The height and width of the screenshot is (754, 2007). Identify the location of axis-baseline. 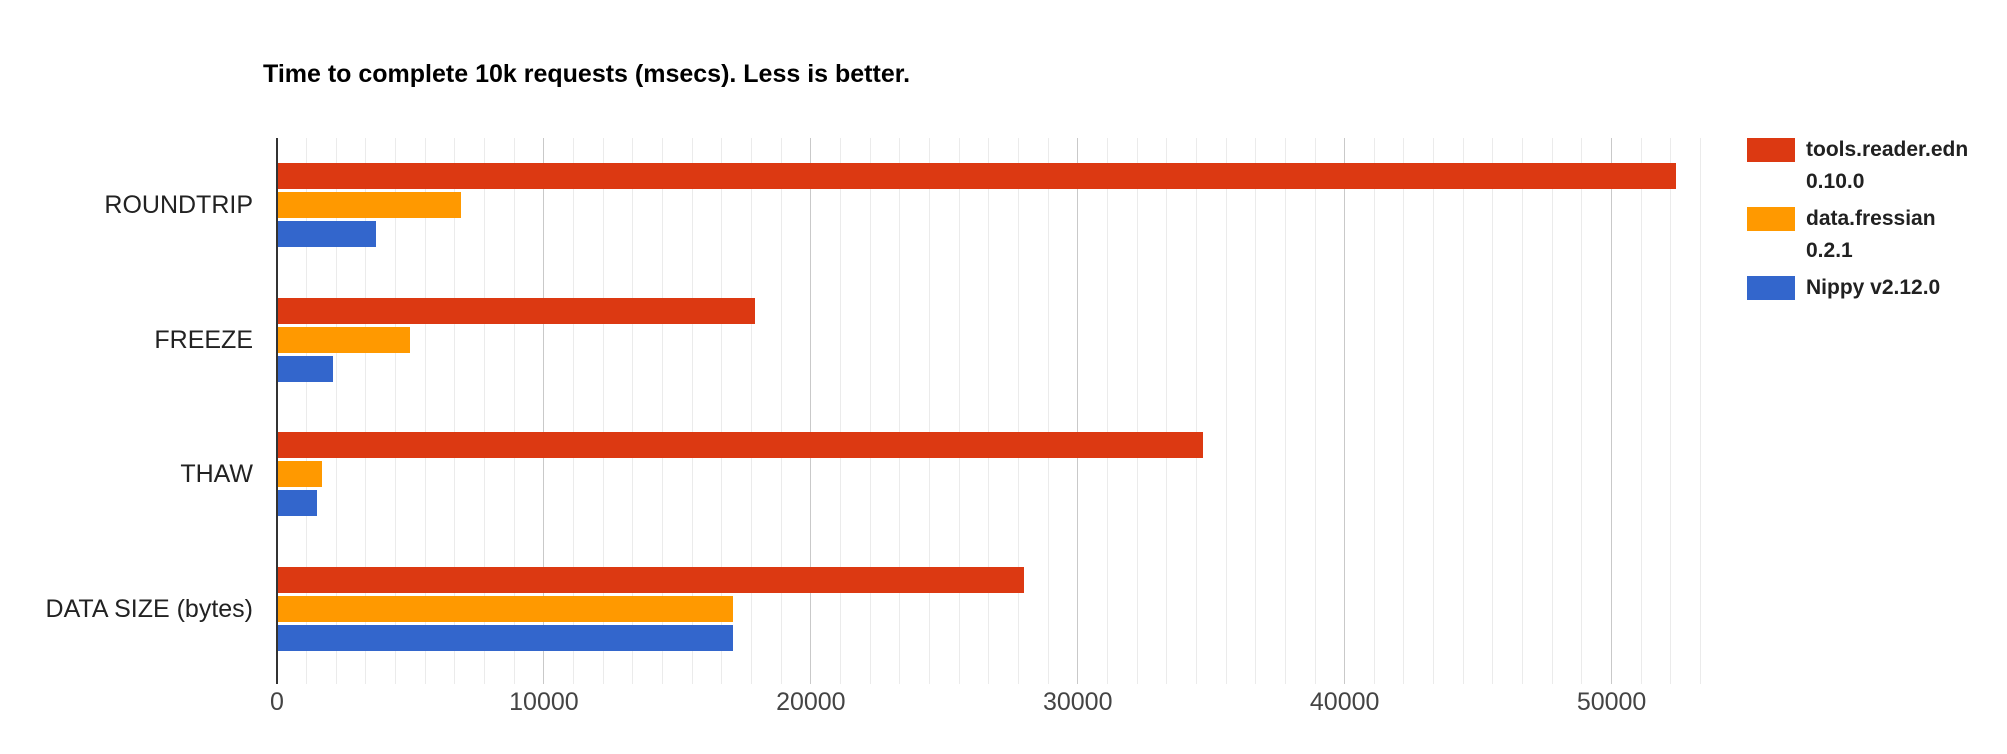
(277, 411).